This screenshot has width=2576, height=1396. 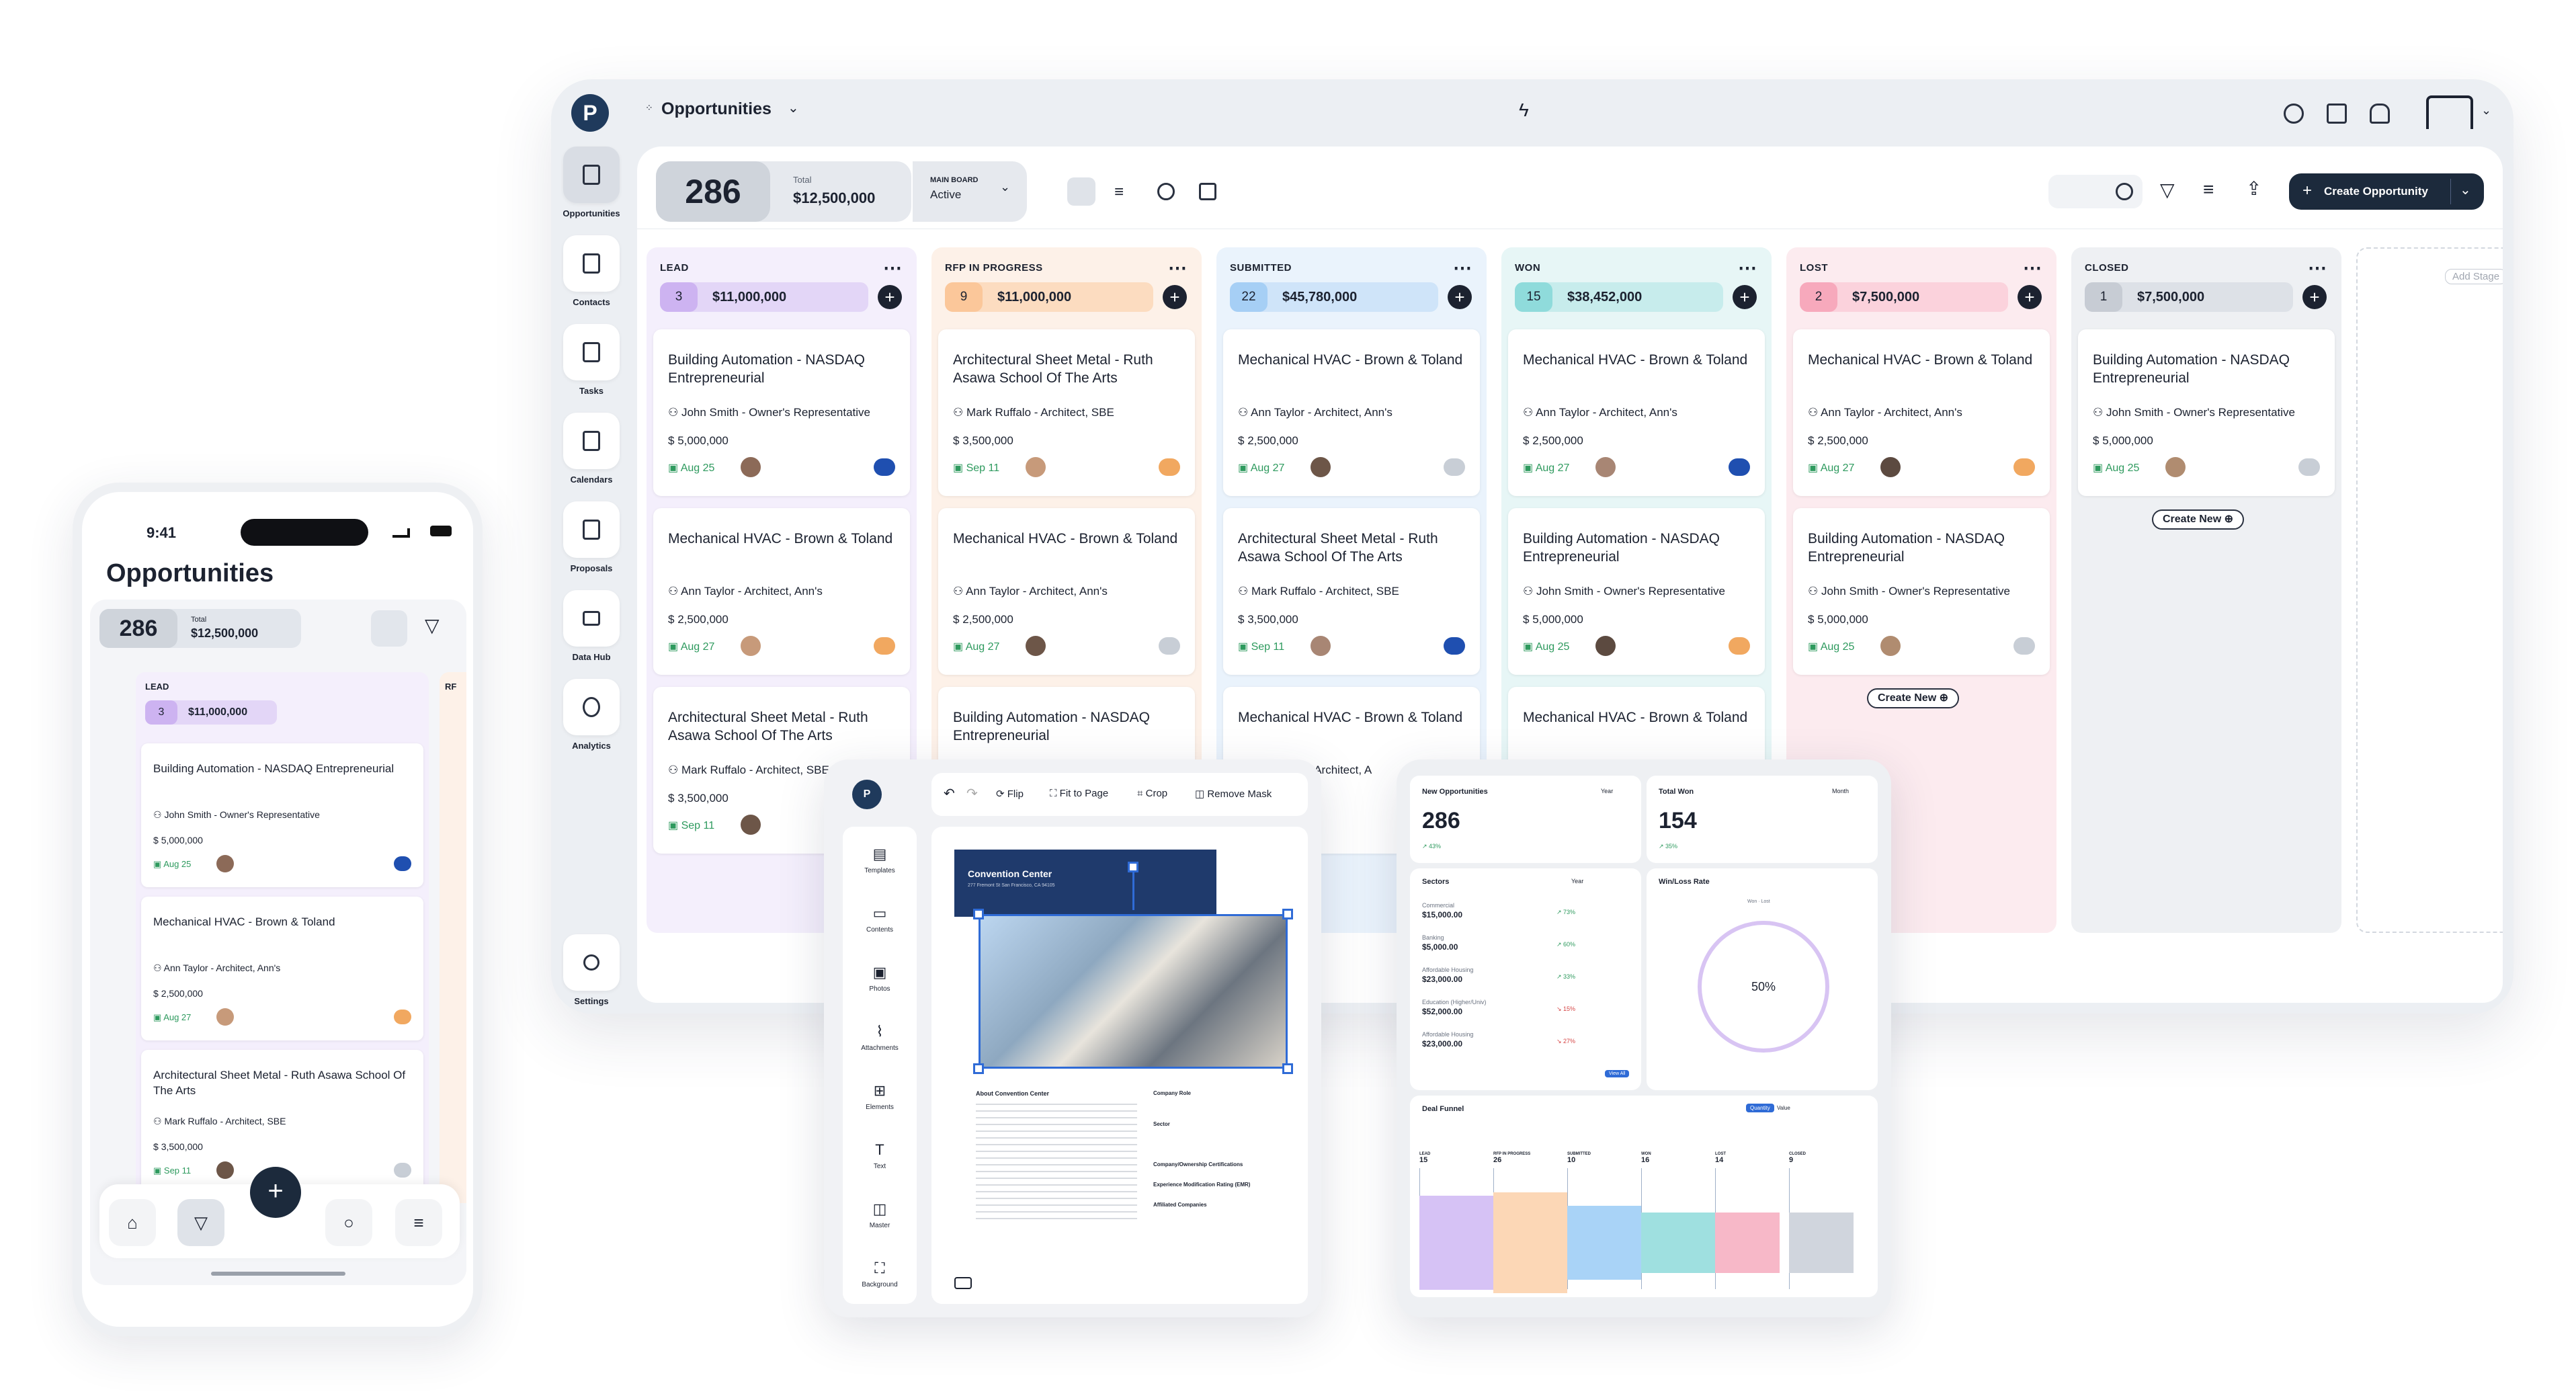 I want to click on app-logo: P, so click(x=590, y=113).